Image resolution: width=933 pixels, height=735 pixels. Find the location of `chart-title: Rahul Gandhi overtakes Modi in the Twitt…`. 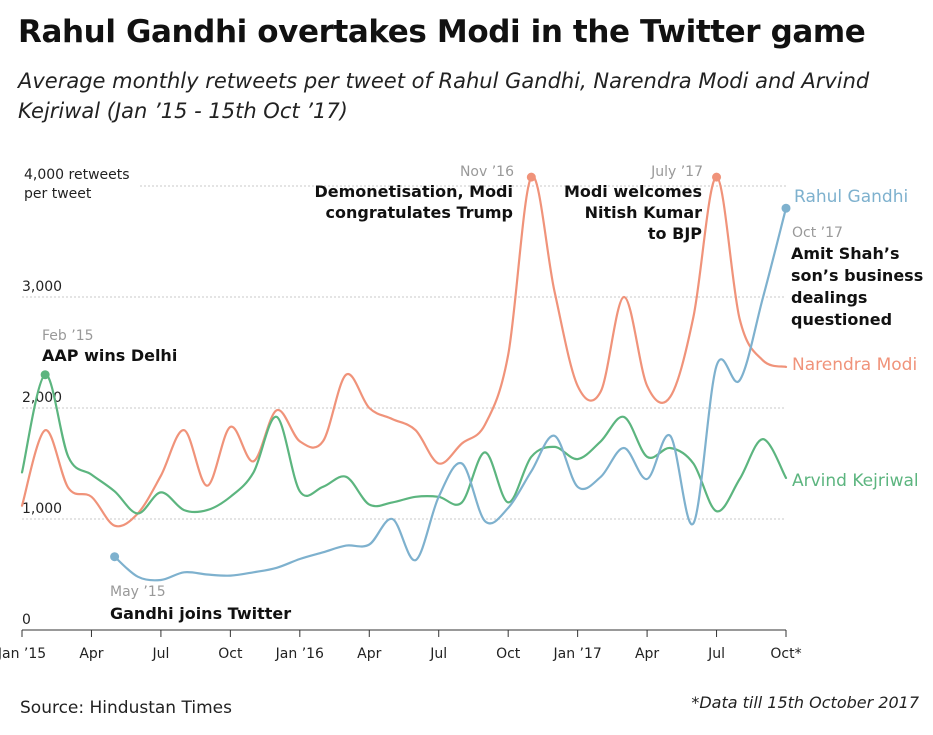

chart-title: Rahul Gandhi overtakes Modi in the Twitt… is located at coordinates (442, 32).